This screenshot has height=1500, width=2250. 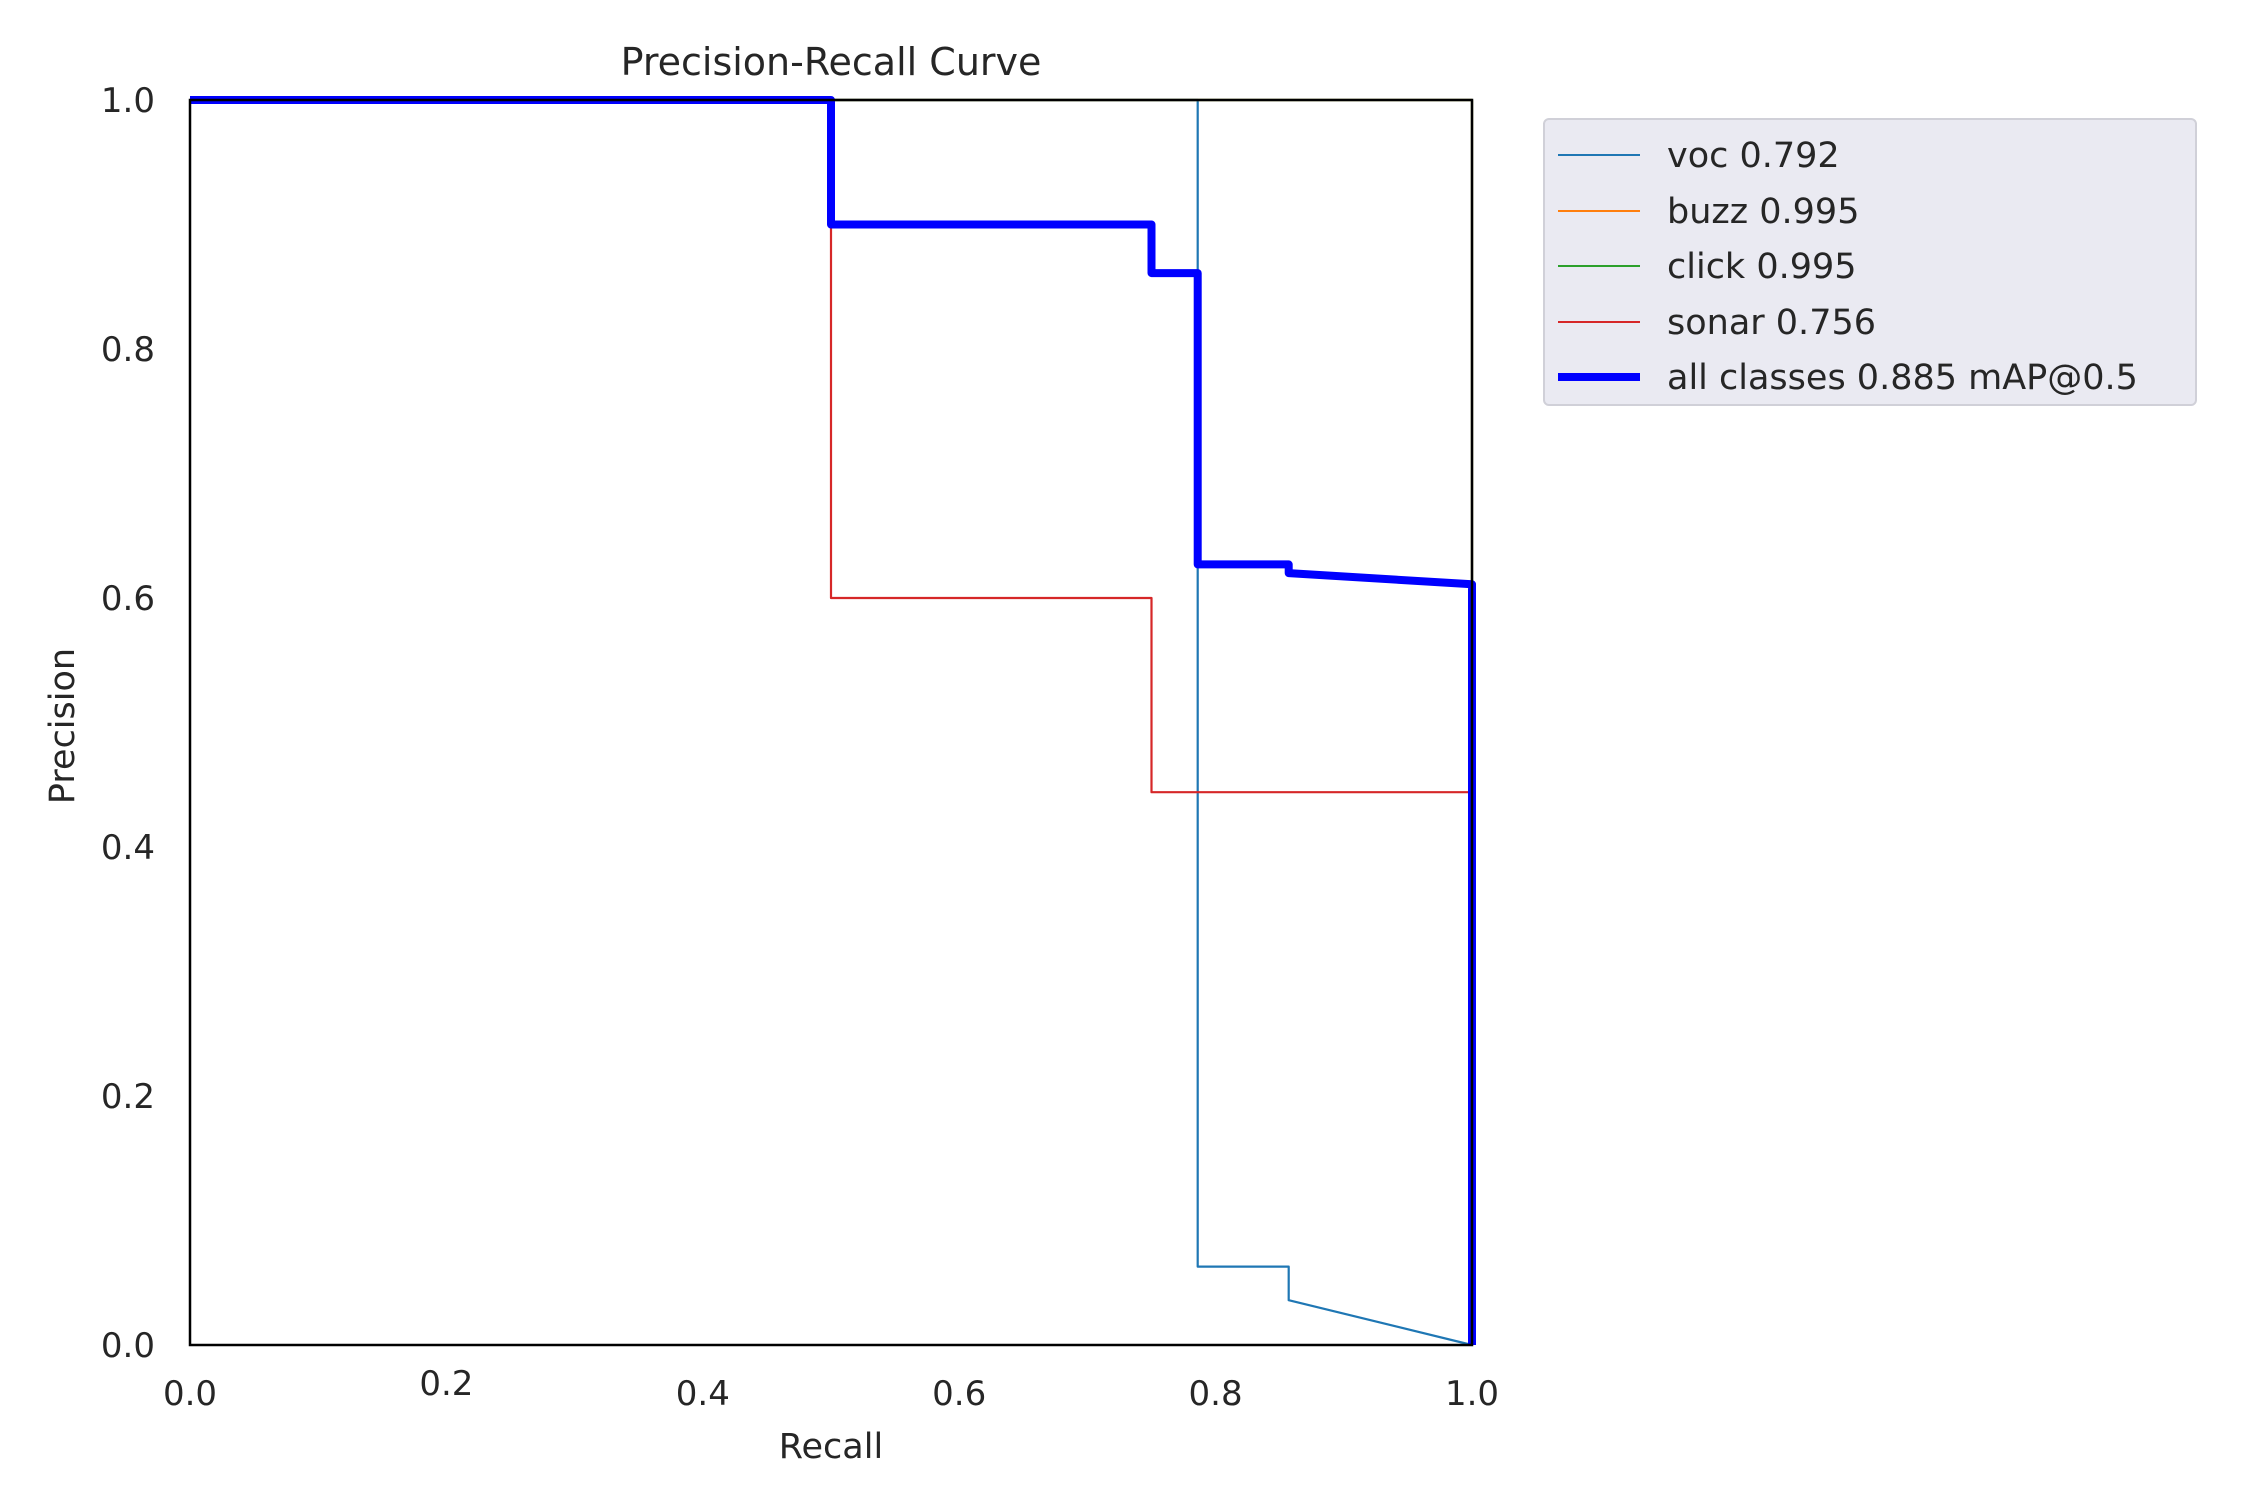 I want to click on legend-label: sonar 0.756, so click(x=1771, y=322).